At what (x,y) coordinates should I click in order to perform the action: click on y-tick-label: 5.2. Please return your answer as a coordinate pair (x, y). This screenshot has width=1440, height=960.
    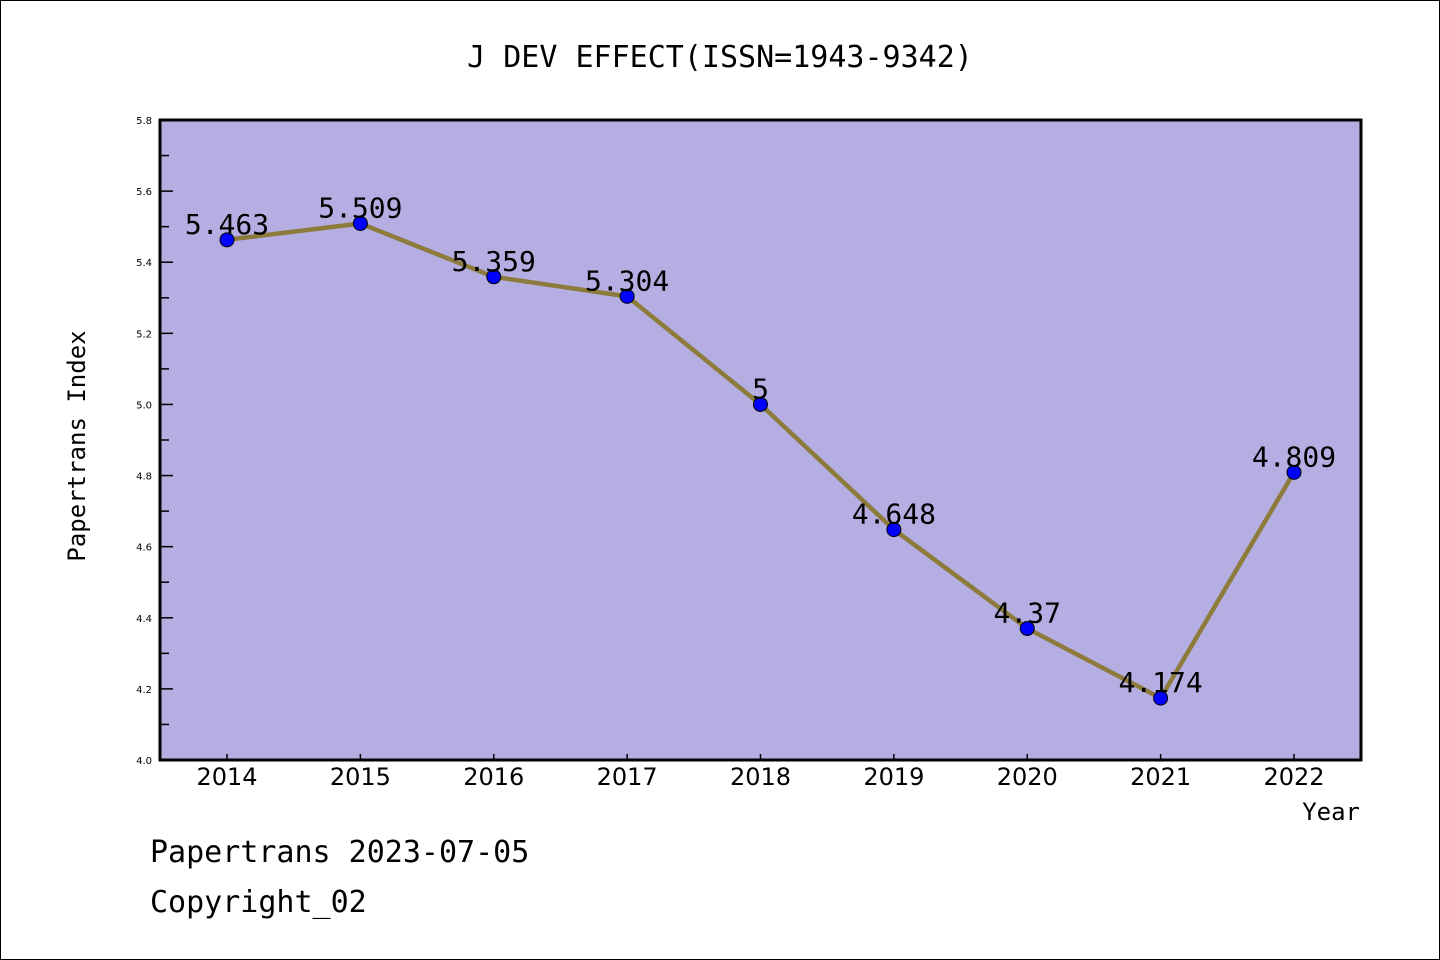
    Looking at the image, I should click on (144, 334).